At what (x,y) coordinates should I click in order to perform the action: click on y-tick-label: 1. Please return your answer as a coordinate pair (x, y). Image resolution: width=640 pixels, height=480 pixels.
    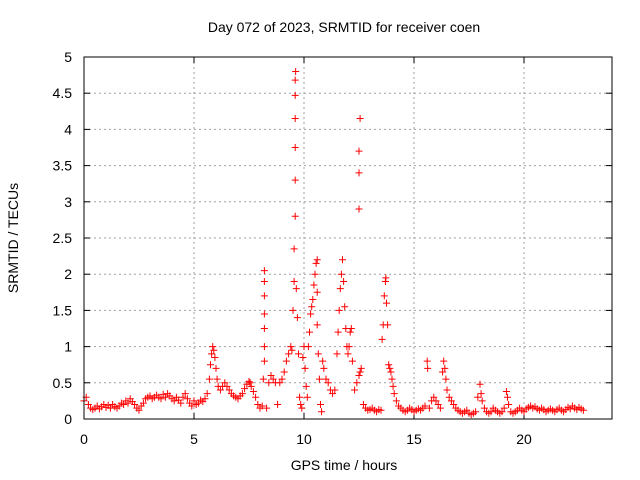
    Looking at the image, I should click on (68, 347).